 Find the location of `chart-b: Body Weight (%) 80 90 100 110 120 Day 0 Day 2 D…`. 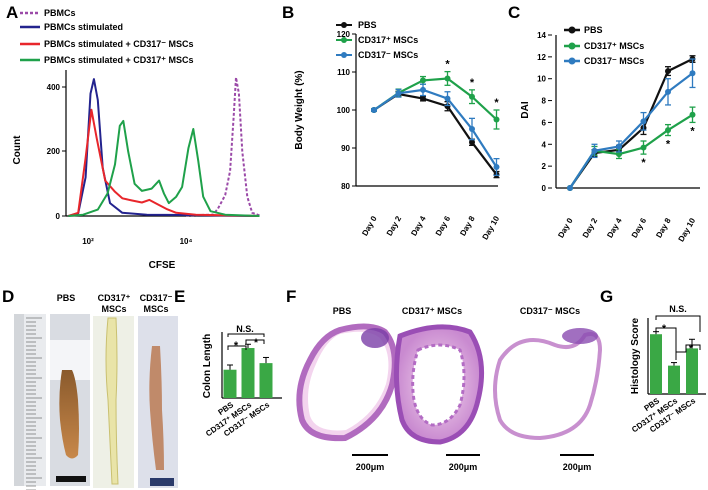

chart-b: Body Weight (%) 80 90 100 110 120 Day 0 Day 2 D… is located at coordinates (398, 130).